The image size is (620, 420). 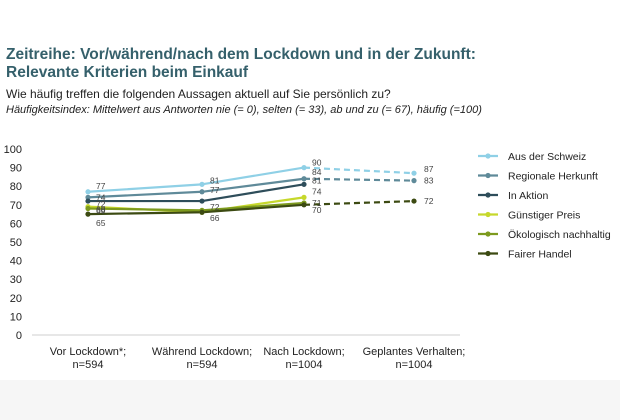 What do you see at coordinates (553, 177) in the screenshot?
I see `legend-label: Regionale Herkunft` at bounding box center [553, 177].